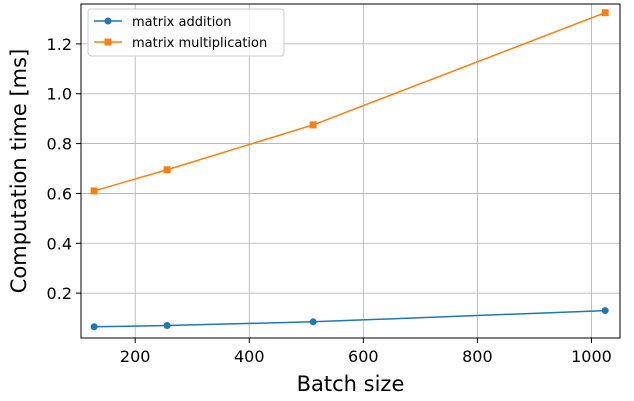  Describe the element at coordinates (135, 356) in the screenshot. I see `x-tick-label: 200` at that location.